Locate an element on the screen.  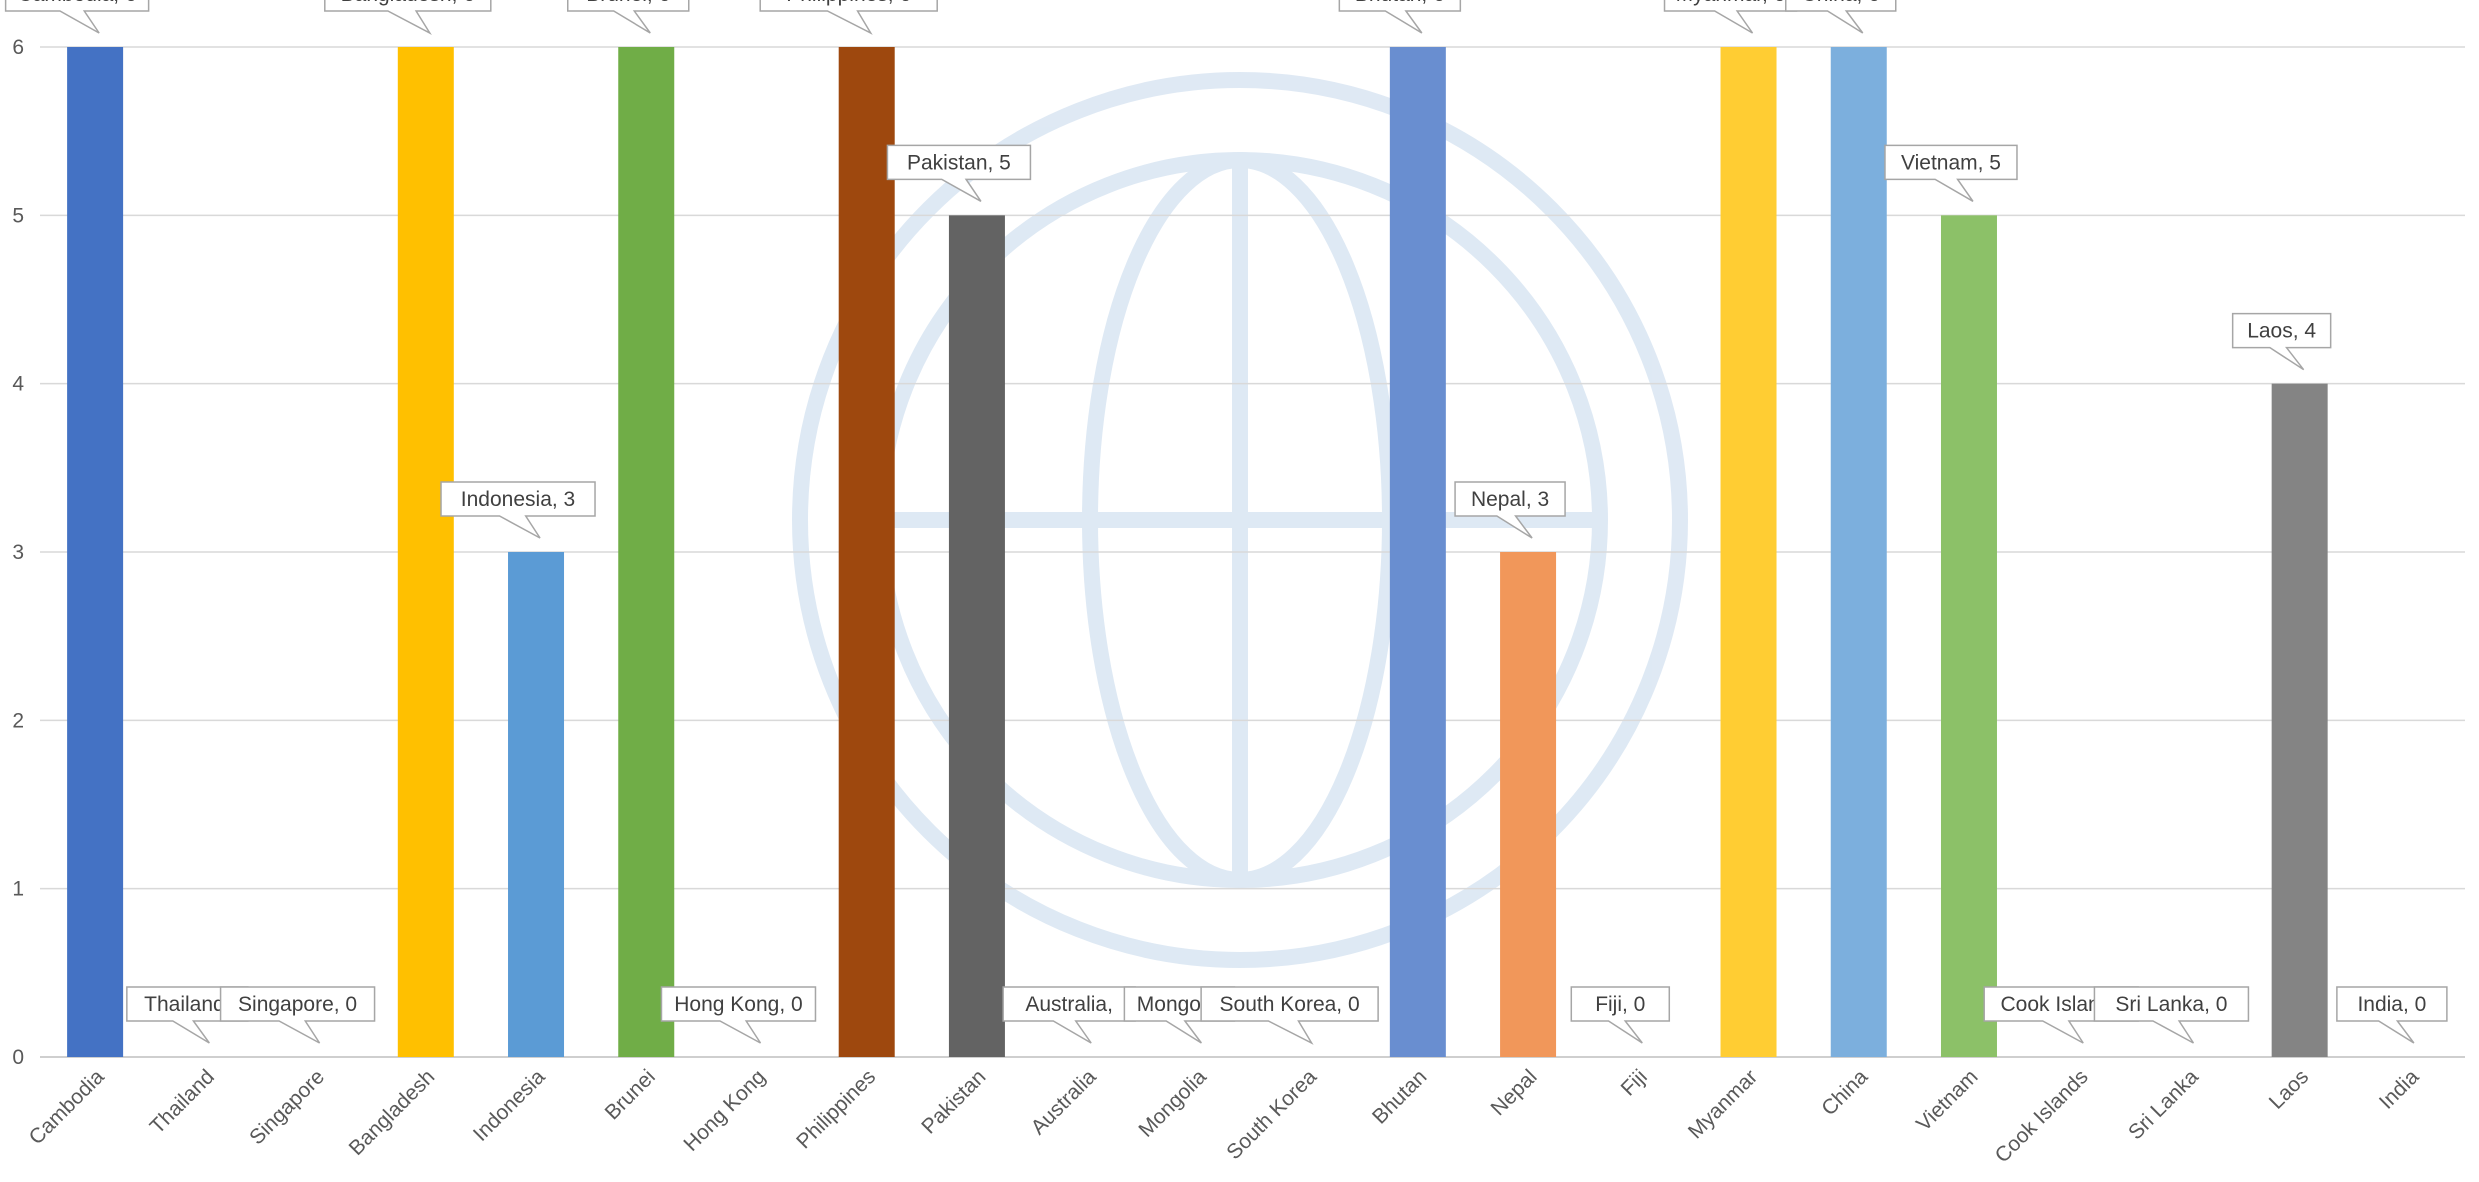
data-label: Nepal, 3 is located at coordinates (1510, 510).